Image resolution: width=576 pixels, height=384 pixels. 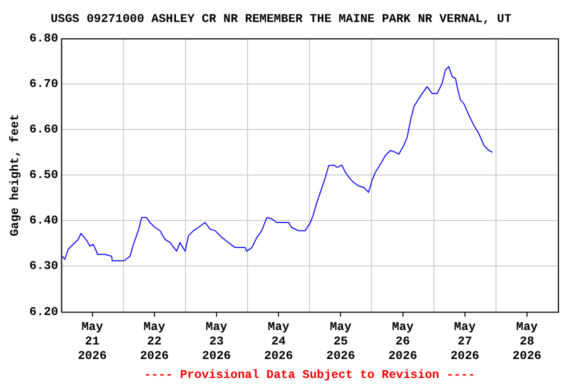 I want to click on y-tick-label: 6.20, so click(x=43, y=311).